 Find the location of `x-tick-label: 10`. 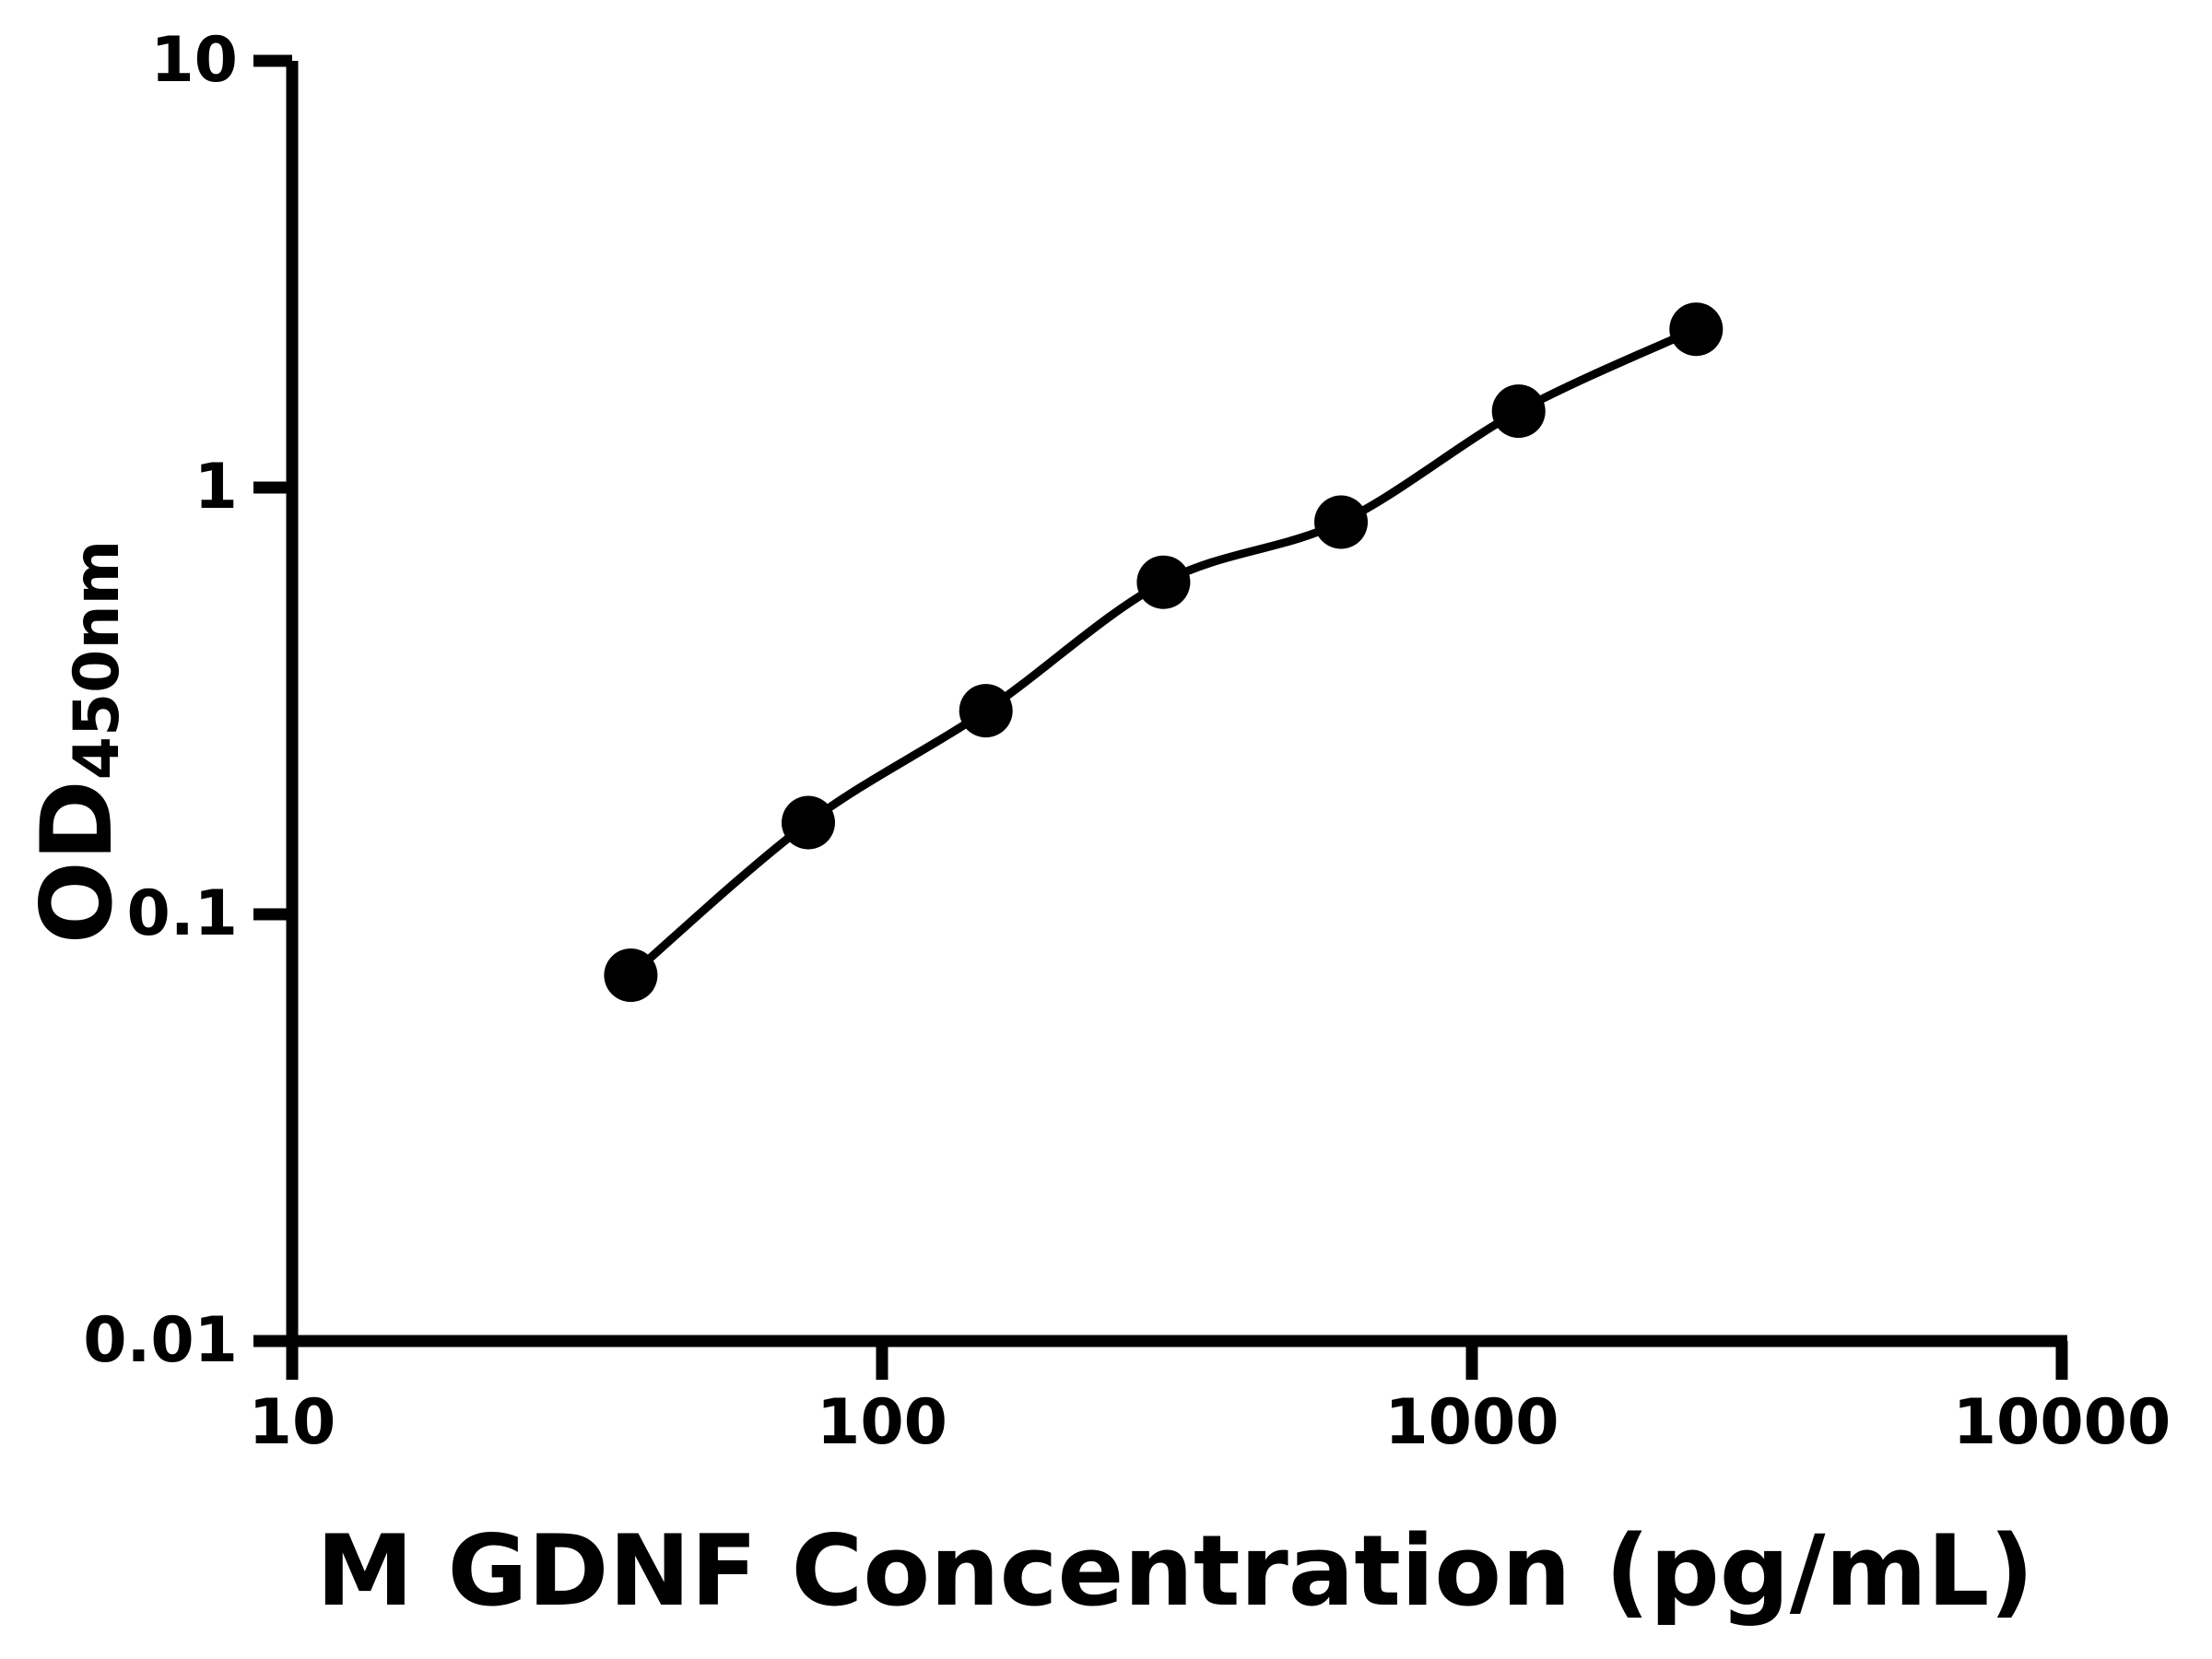

x-tick-label: 10 is located at coordinates (292, 1422).